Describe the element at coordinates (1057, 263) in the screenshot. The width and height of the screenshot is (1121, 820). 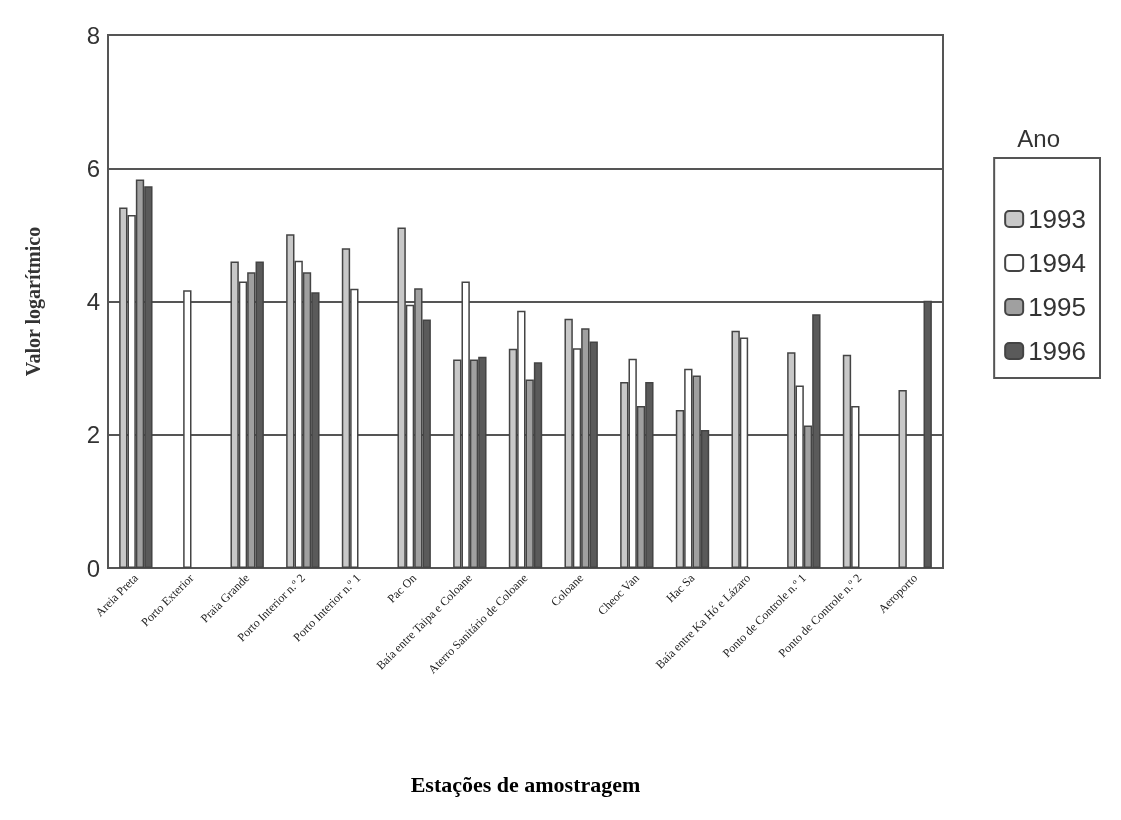
I see `legend-label: 1994` at that location.